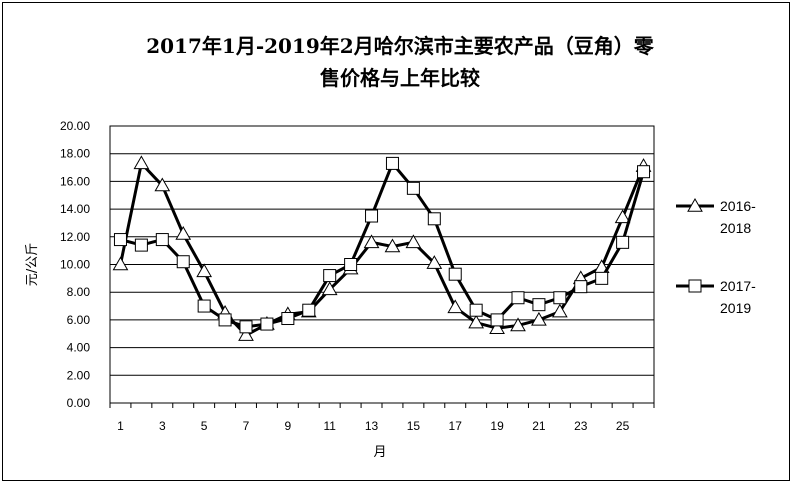  What do you see at coordinates (581, 426) in the screenshot?
I see `x-tick-label: 23` at bounding box center [581, 426].